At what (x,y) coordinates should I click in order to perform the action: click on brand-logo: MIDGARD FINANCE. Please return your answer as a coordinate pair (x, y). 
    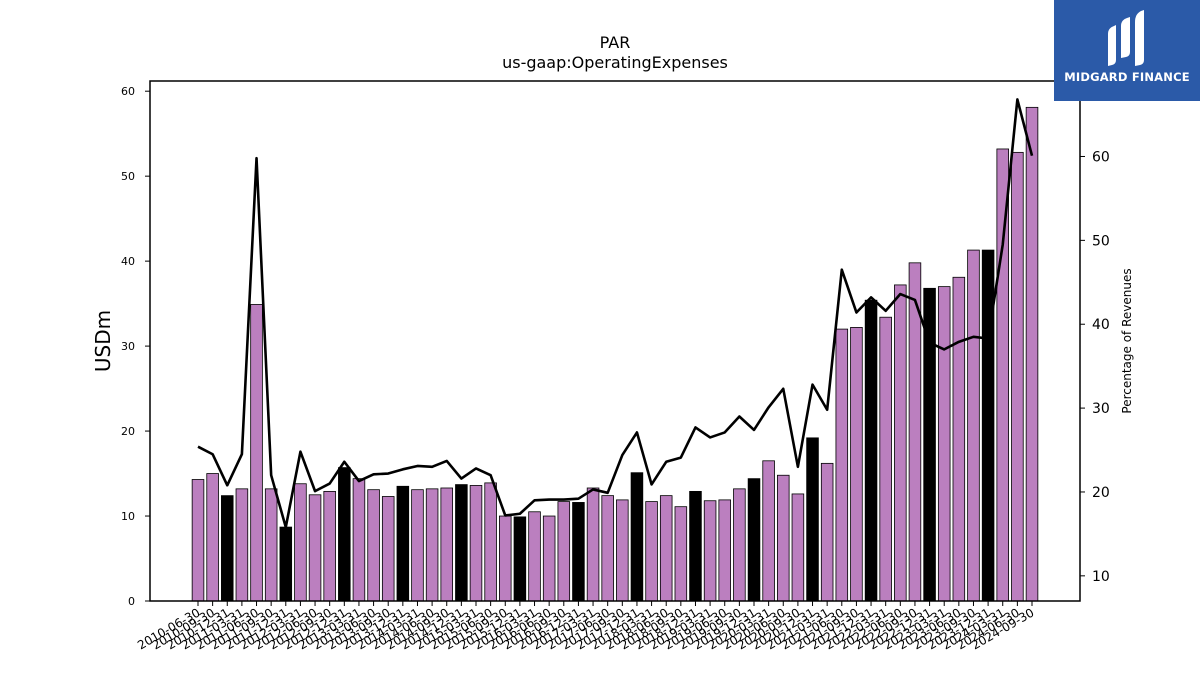
    Looking at the image, I should click on (1127, 50).